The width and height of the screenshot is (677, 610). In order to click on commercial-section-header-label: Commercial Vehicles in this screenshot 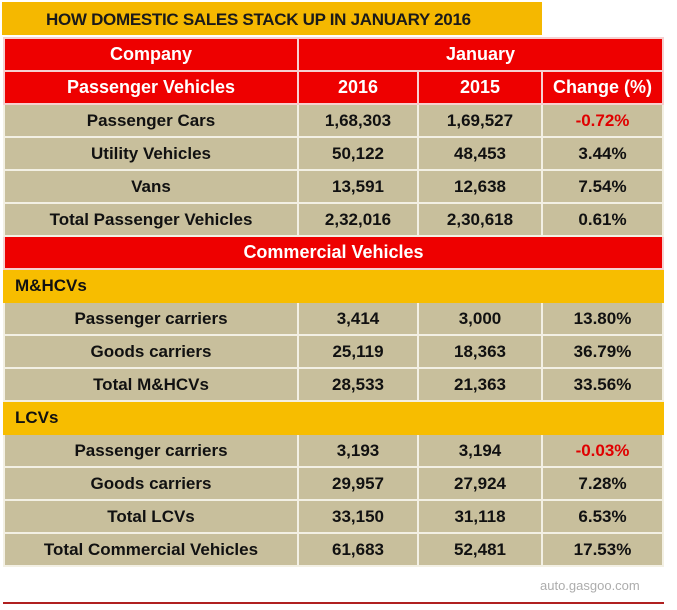, I will do `click(333, 252)`.